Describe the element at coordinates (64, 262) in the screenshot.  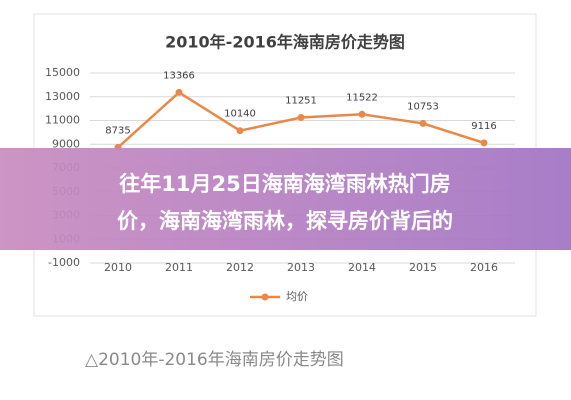
I see `y-tick-label: -1000` at that location.